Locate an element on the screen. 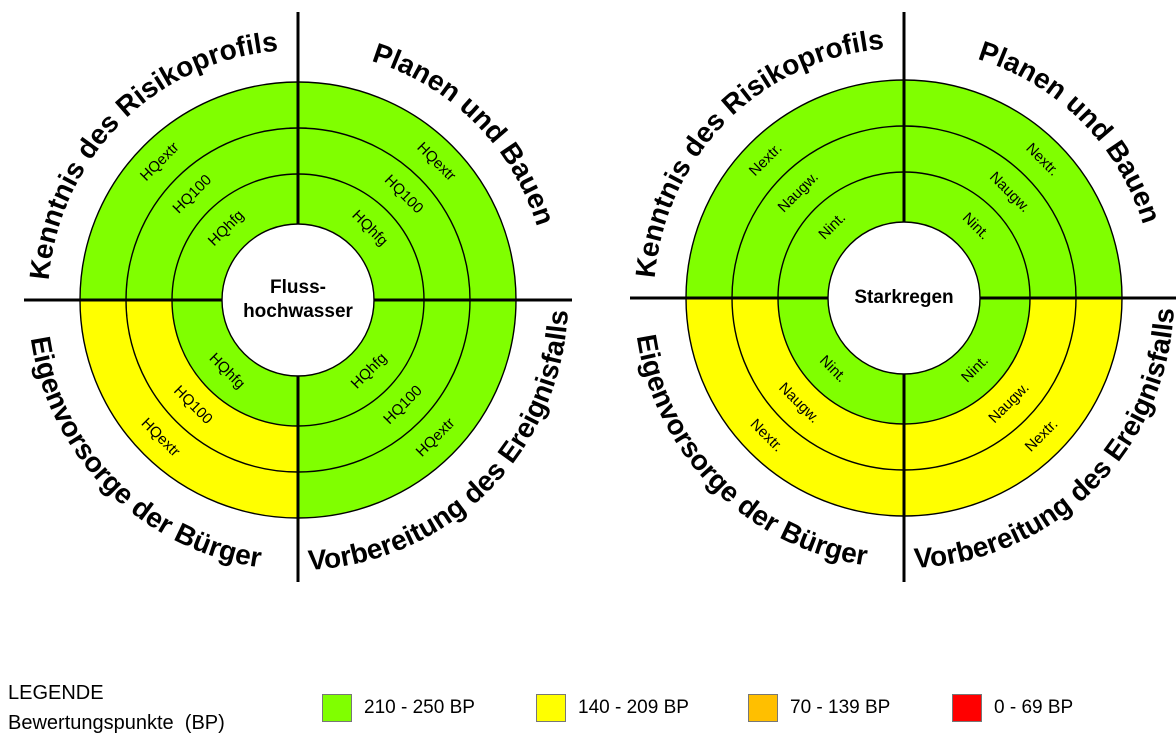  legend-swatch-yellow is located at coordinates (551, 708).